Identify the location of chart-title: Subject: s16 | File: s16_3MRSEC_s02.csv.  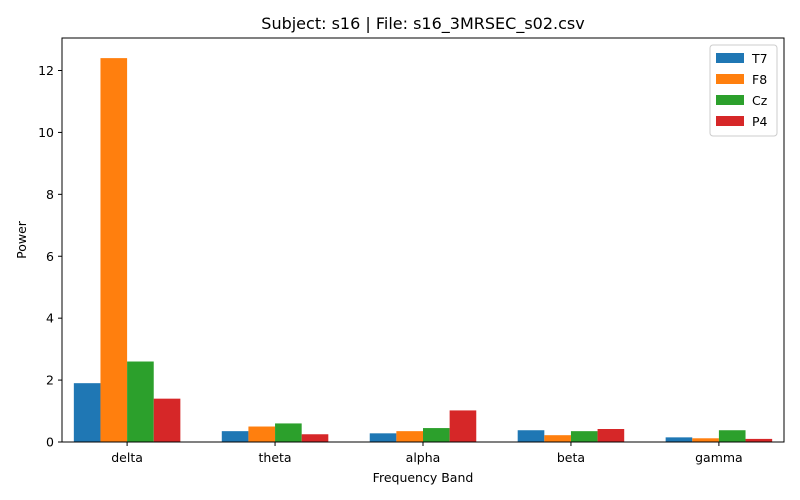
(422, 24).